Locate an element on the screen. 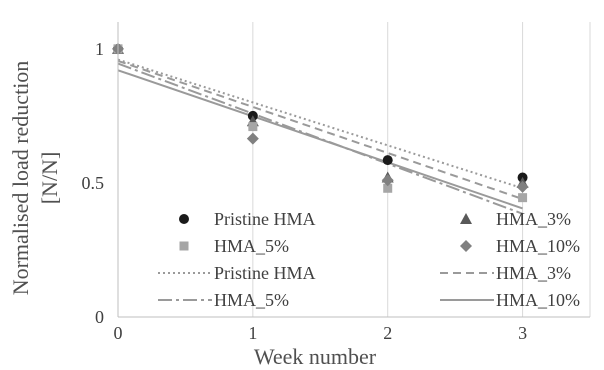 This screenshot has width=604, height=370. x-tick-label: 3 is located at coordinates (522, 333).